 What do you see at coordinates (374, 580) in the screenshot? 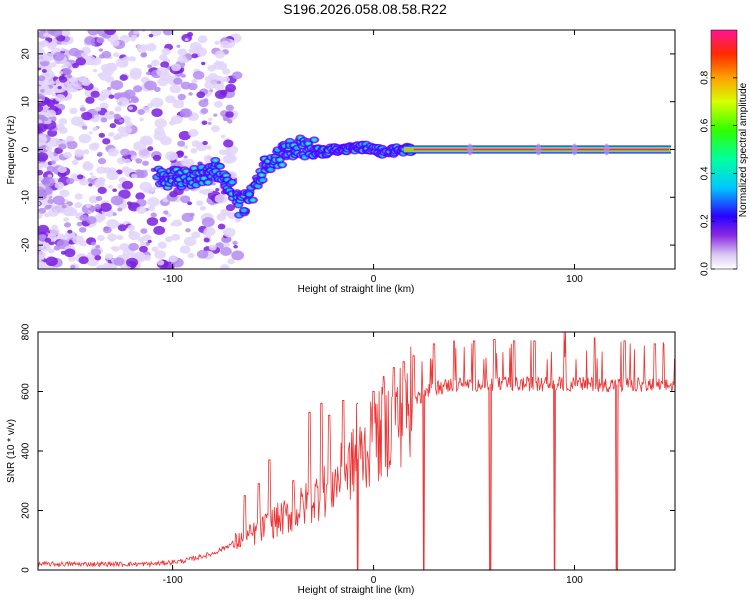
I see `snr-xtick-label: 0` at bounding box center [374, 580].